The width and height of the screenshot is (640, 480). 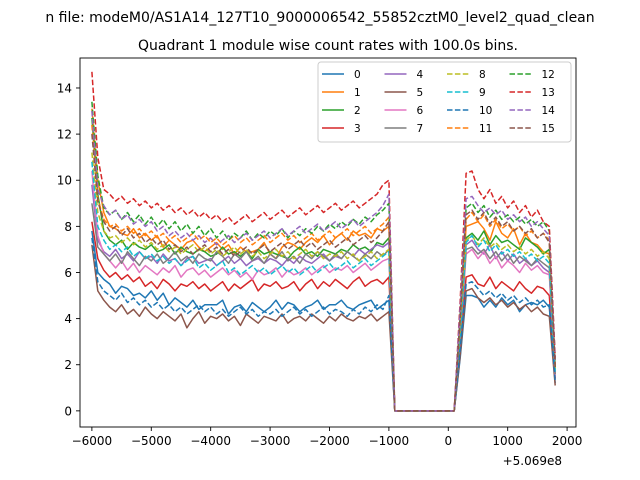 What do you see at coordinates (68, 319) in the screenshot?
I see `y-tick-label: 4` at bounding box center [68, 319].